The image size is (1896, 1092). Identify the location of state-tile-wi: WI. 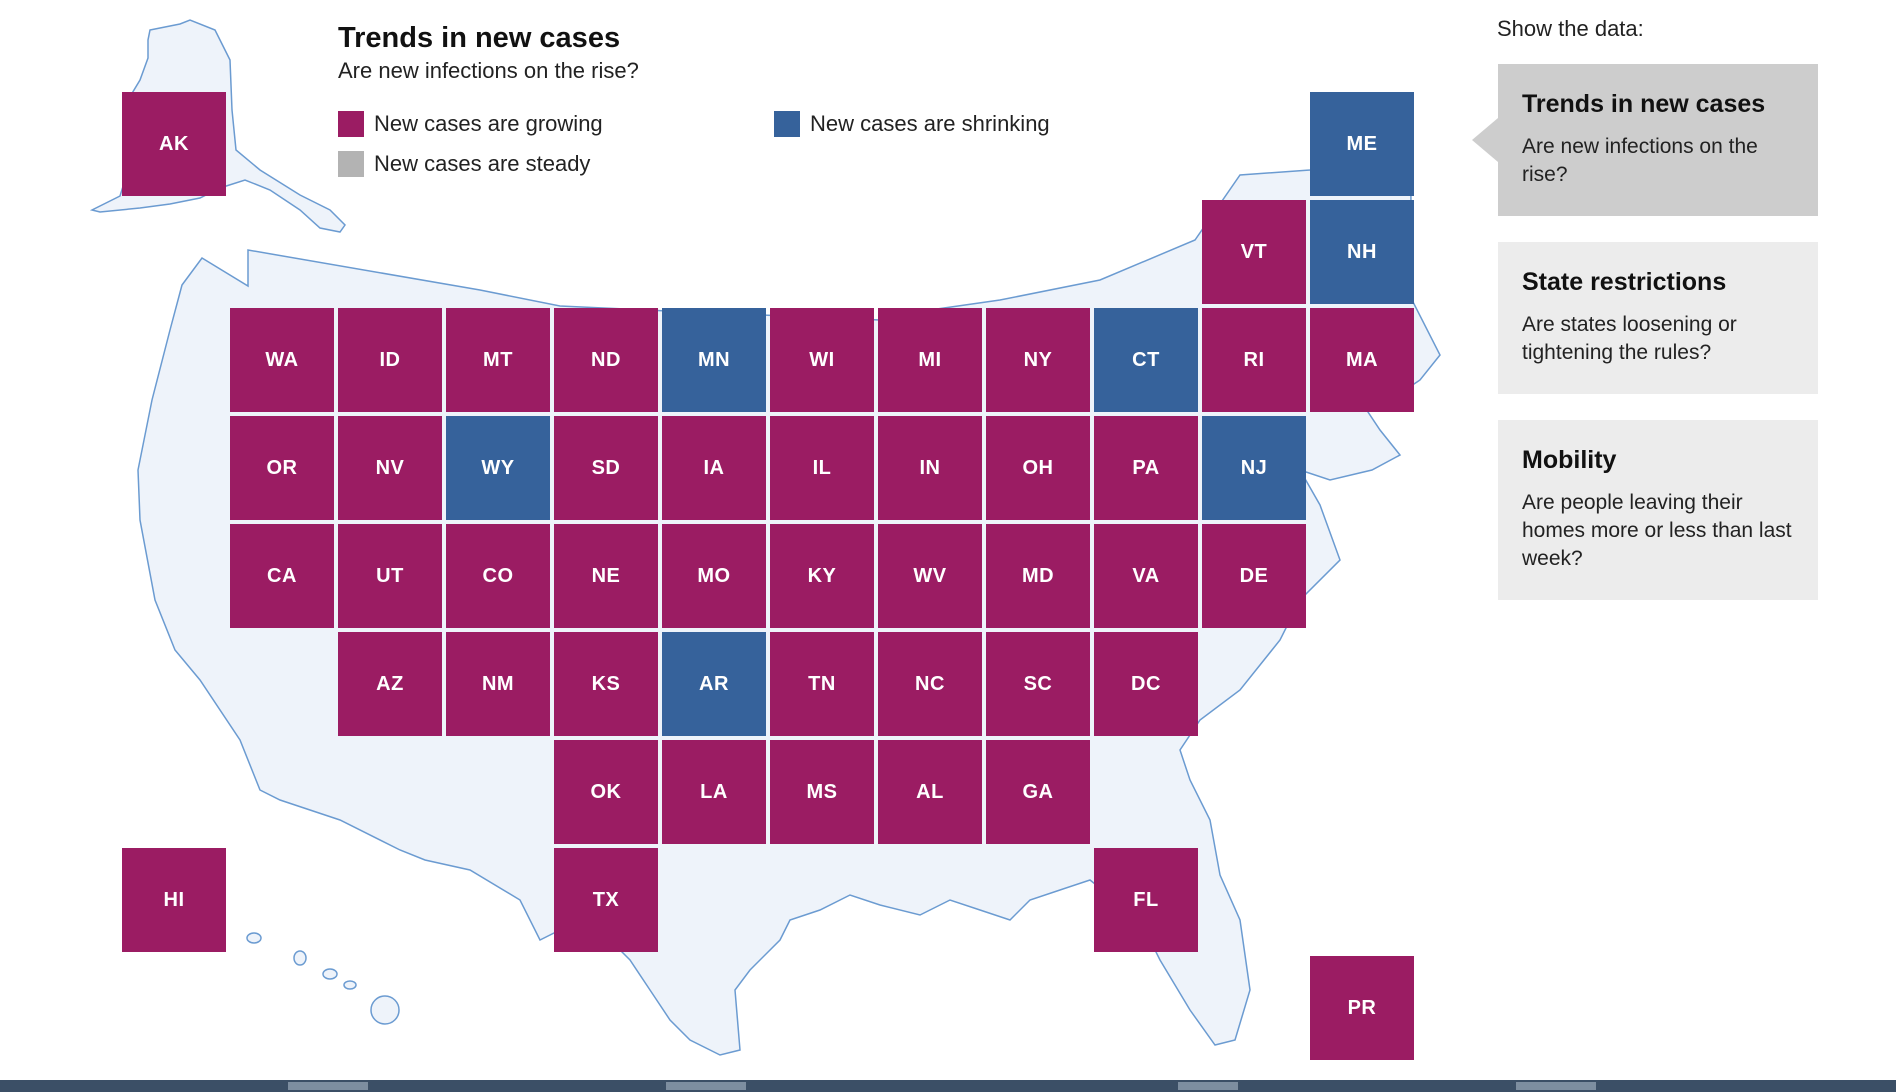
(822, 360).